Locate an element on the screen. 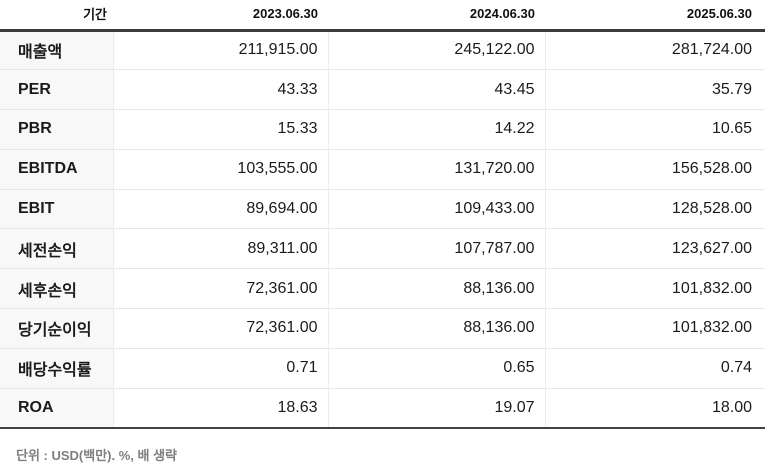 The image size is (765, 472). row-label: 당기순이익 is located at coordinates (57, 328).